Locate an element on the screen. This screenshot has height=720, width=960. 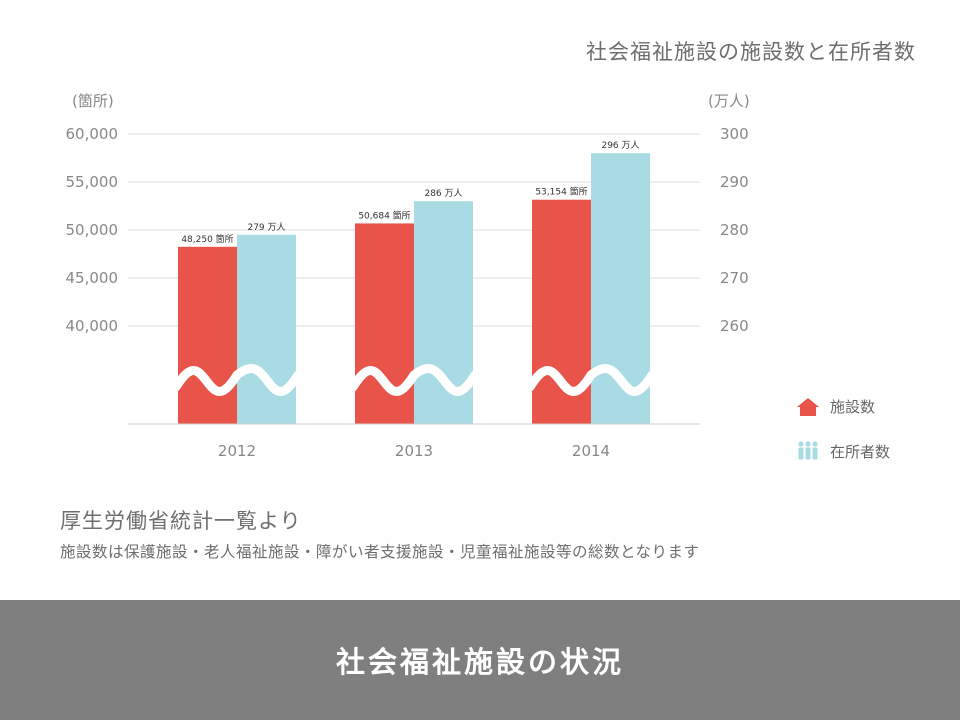
axis-breaks is located at coordinates (414, 380).